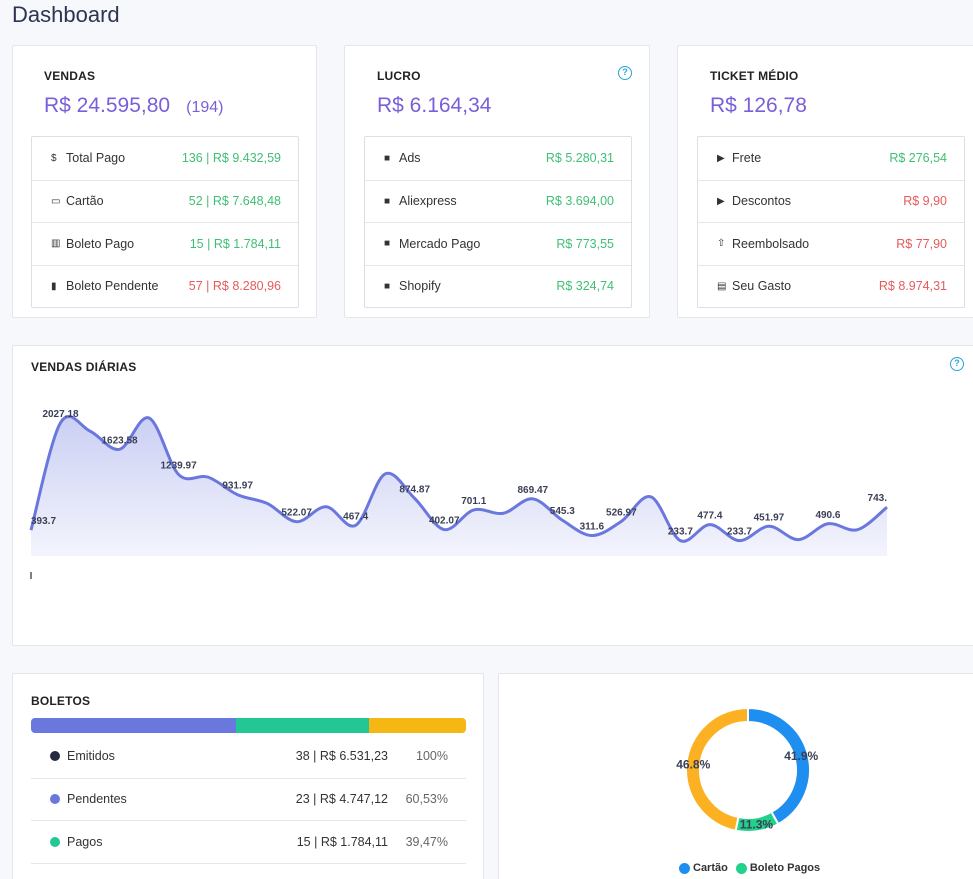 Image resolution: width=973 pixels, height=879 pixels. I want to click on money-icon: ▤, so click(722, 286).